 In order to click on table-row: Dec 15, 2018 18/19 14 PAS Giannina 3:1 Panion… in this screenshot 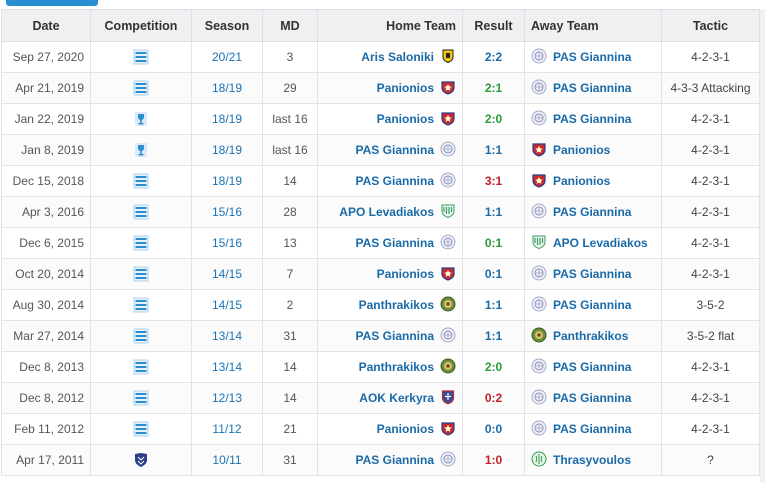, I will do `click(380, 181)`.